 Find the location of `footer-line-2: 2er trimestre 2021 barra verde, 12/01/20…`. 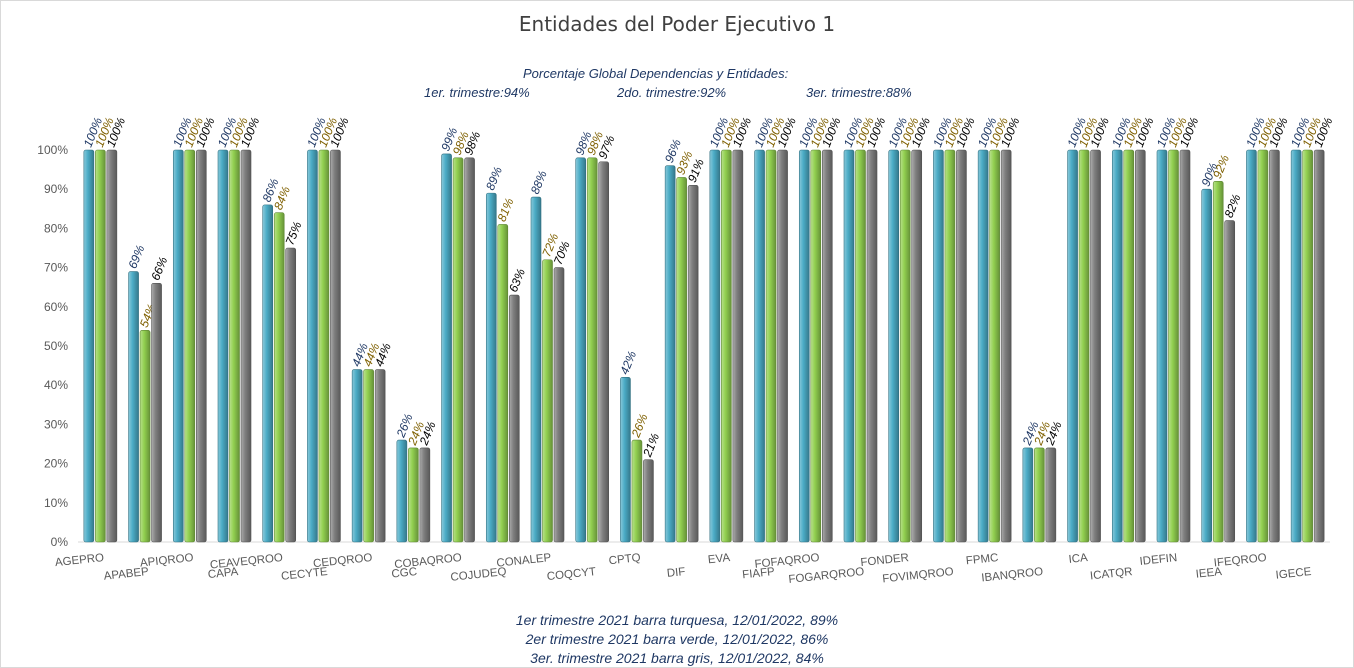

footer-line-2: 2er trimestre 2021 barra verde, 12/01/20… is located at coordinates (677, 639).